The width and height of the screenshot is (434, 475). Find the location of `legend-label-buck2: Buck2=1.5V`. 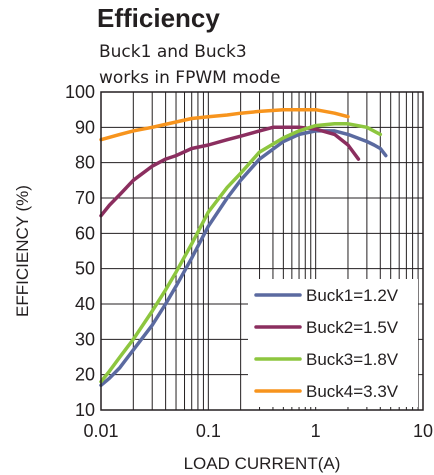

legend-label-buck2: Buck2=1.5V is located at coordinates (352, 327).